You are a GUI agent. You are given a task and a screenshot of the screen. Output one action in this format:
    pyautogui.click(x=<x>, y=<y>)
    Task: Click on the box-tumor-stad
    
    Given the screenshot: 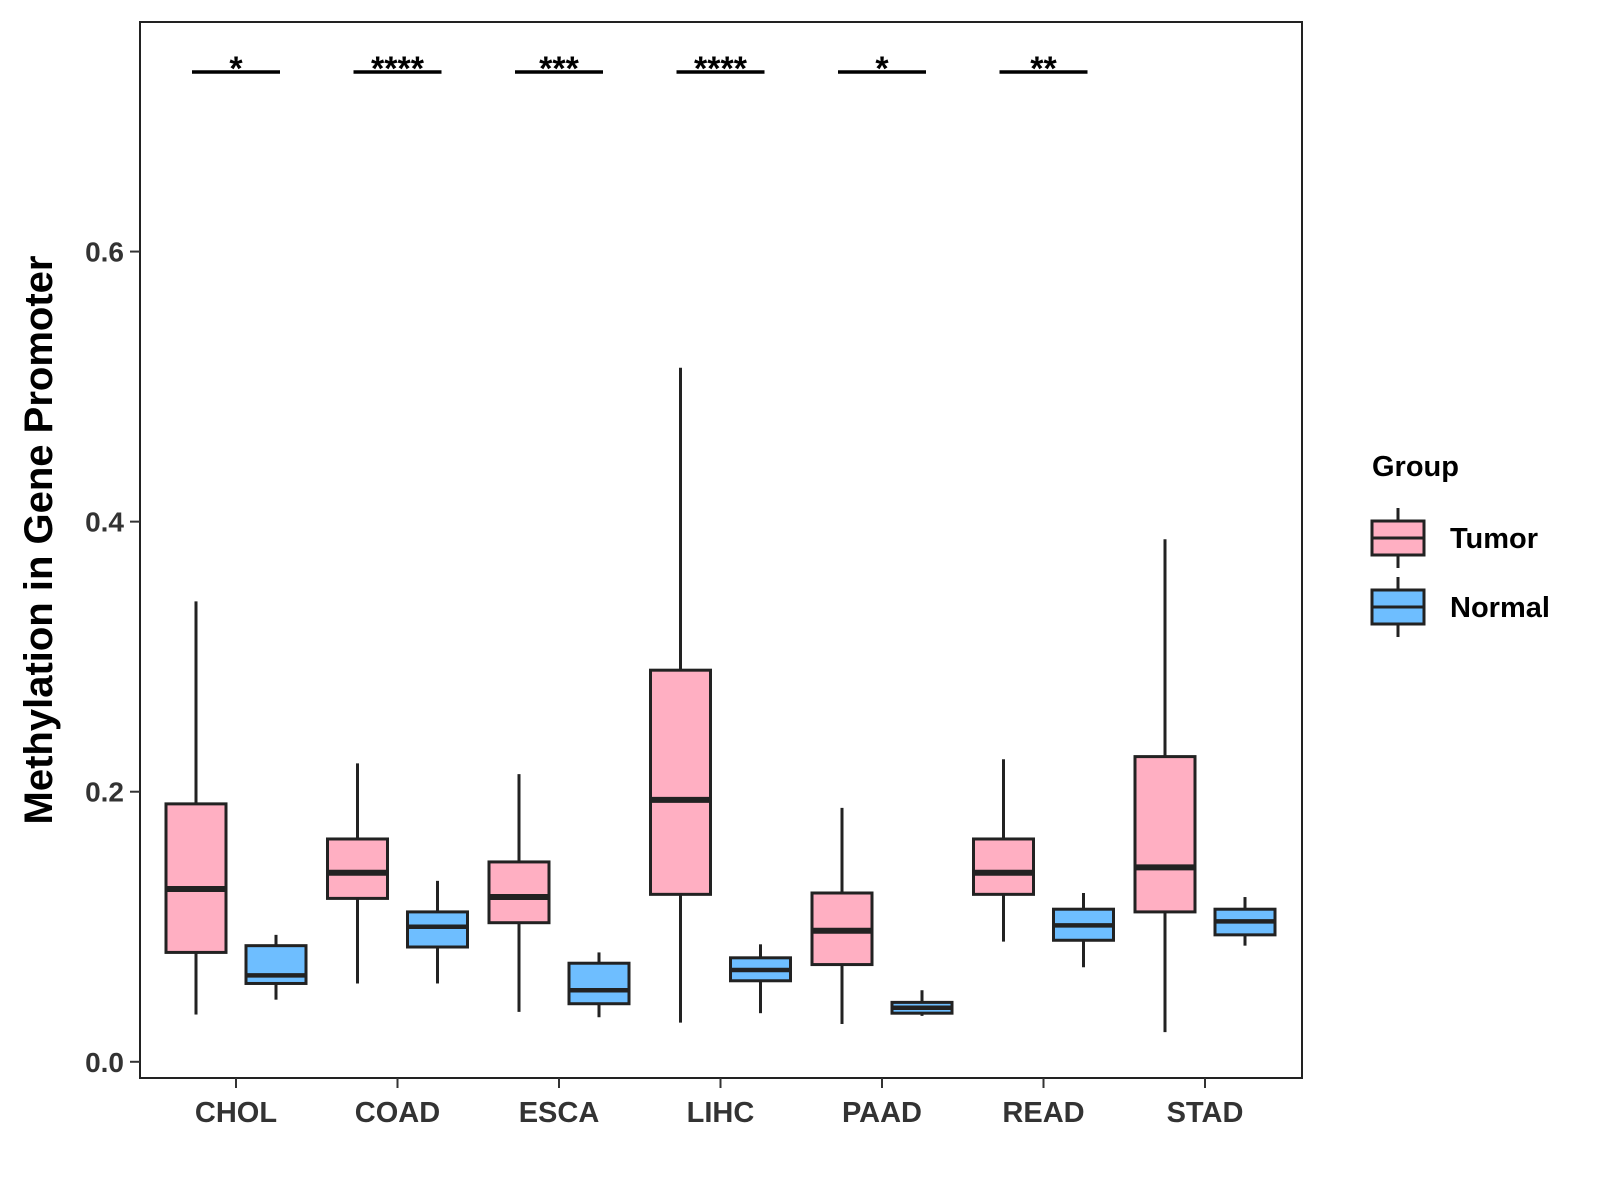 What is the action you would take?
    pyautogui.click(x=1165, y=834)
    